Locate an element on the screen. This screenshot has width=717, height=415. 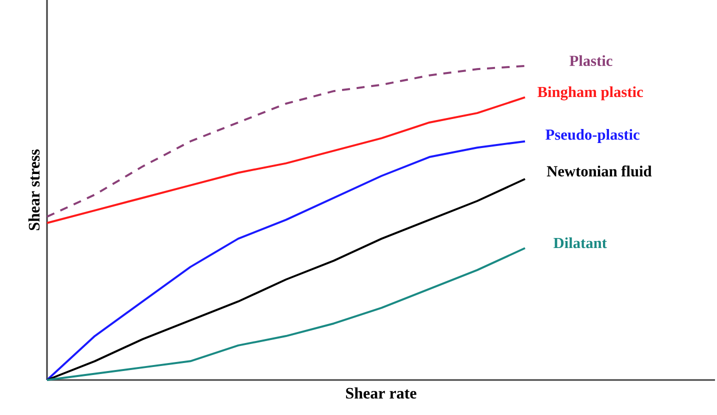
y-axis-title: Shear stress is located at coordinates (34, 189).